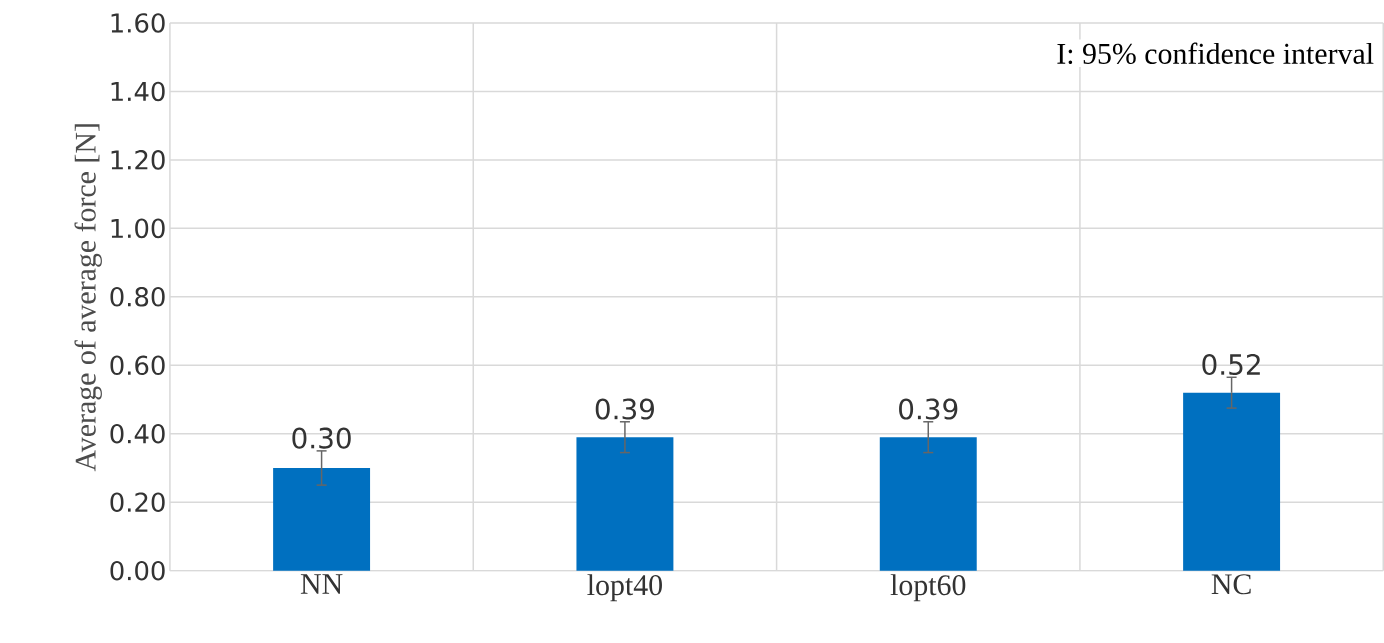 Image resolution: width=1384 pixels, height=643 pixels. I want to click on data-label: 0.30, so click(321, 438).